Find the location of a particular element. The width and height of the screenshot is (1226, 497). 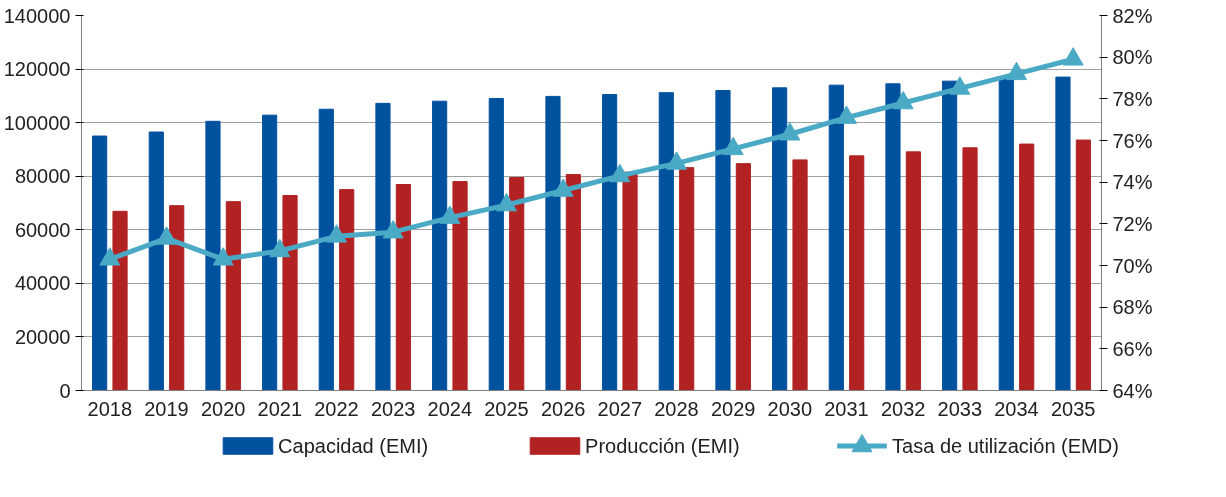

y-tick-label: 100000 is located at coordinates (37, 122).